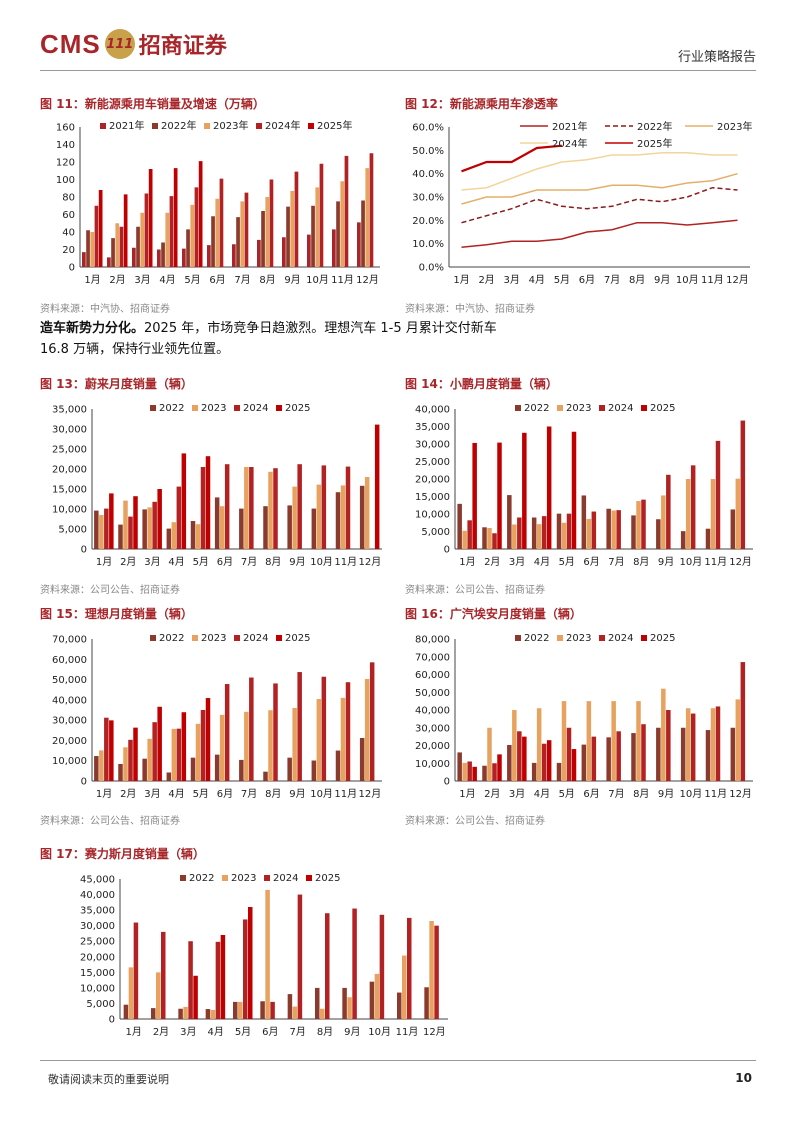  What do you see at coordinates (398, 70) in the screenshot?
I see `header-divider` at bounding box center [398, 70].